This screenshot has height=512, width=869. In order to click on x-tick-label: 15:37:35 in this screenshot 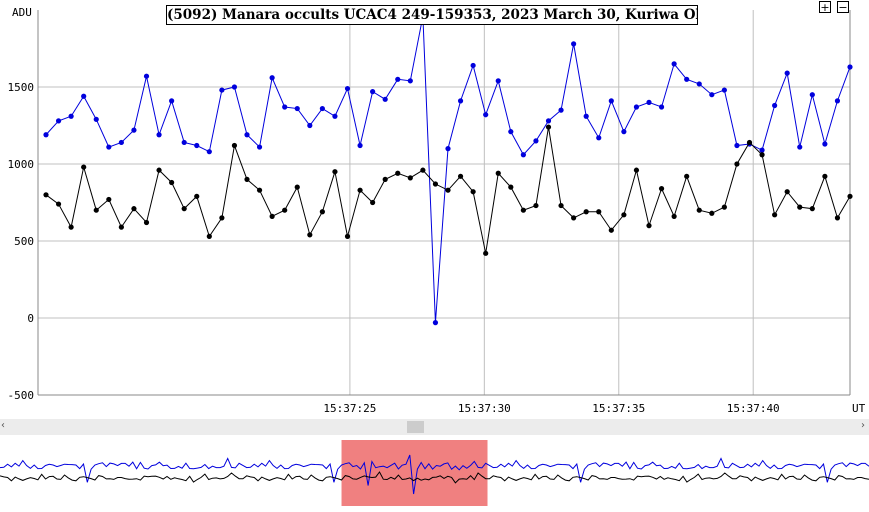, I will do `click(618, 408)`.